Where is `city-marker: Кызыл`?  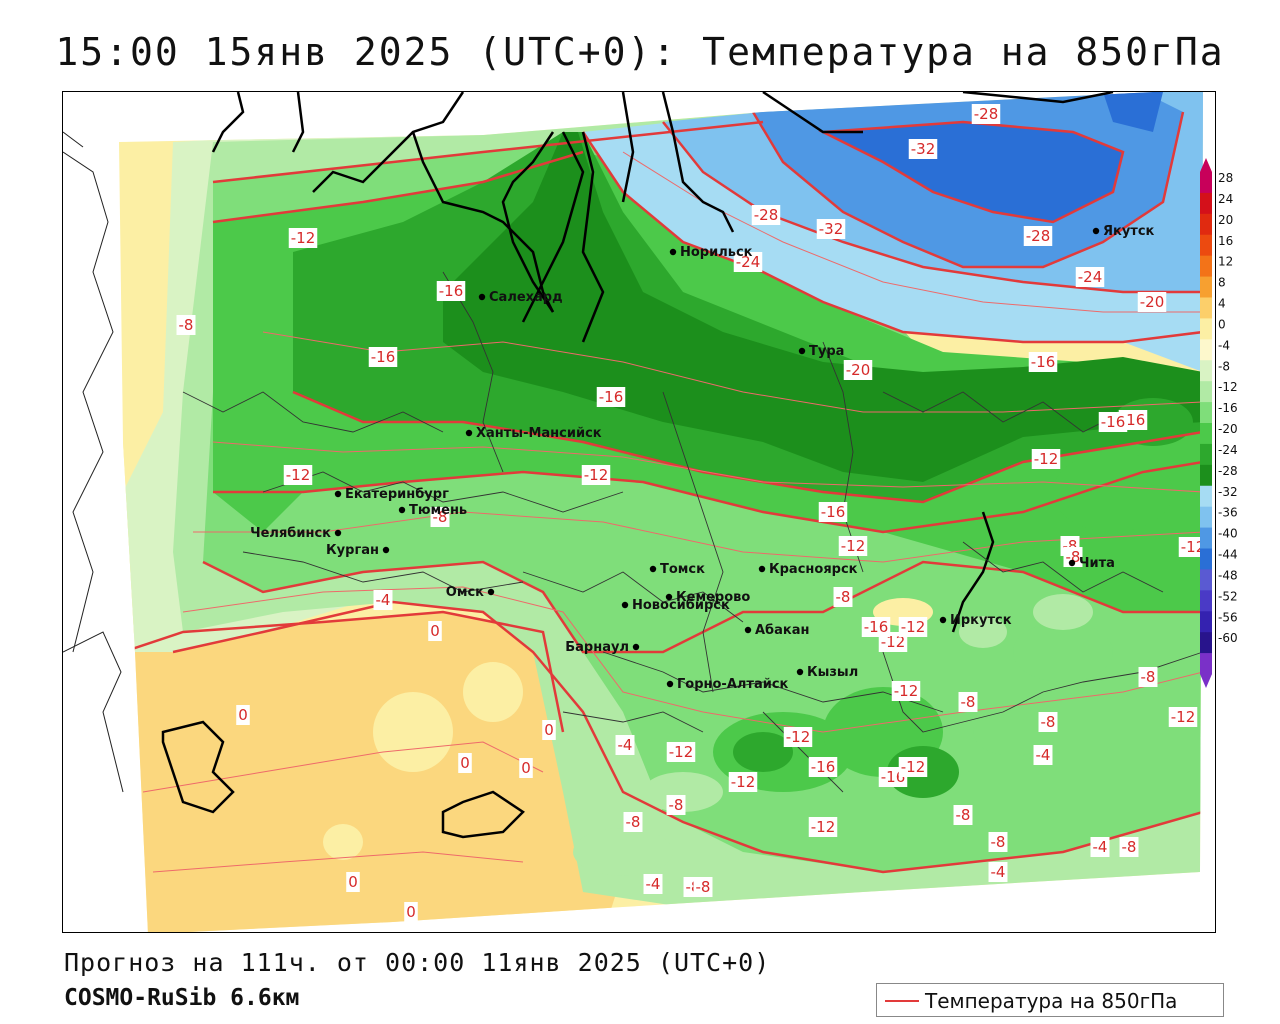 city-marker: Кызыл is located at coordinates (827, 672).